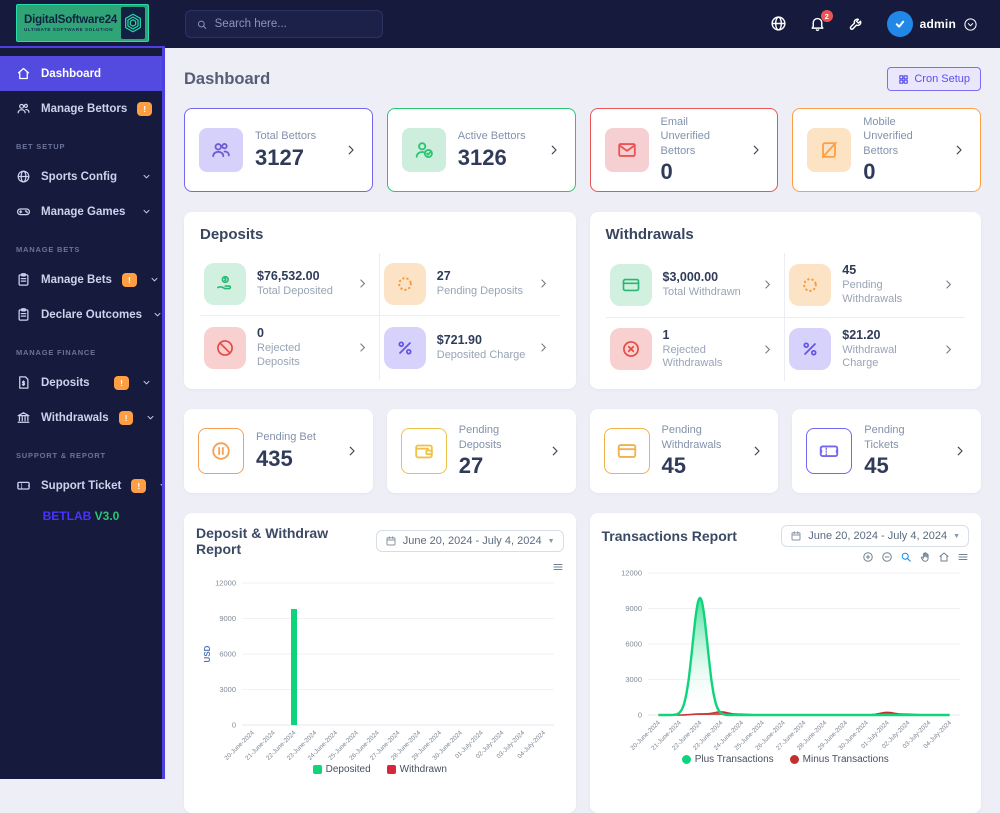  I want to click on notifications-button: 2, so click(821, 21).